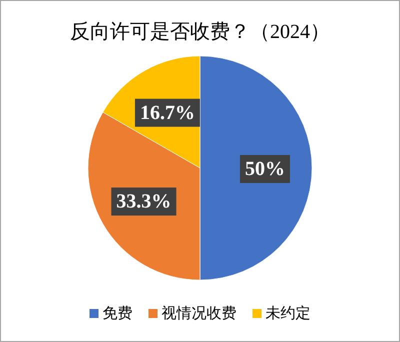  Describe the element at coordinates (200, 32) in the screenshot. I see `title: 反向许可是否收费？（2024）` at that location.